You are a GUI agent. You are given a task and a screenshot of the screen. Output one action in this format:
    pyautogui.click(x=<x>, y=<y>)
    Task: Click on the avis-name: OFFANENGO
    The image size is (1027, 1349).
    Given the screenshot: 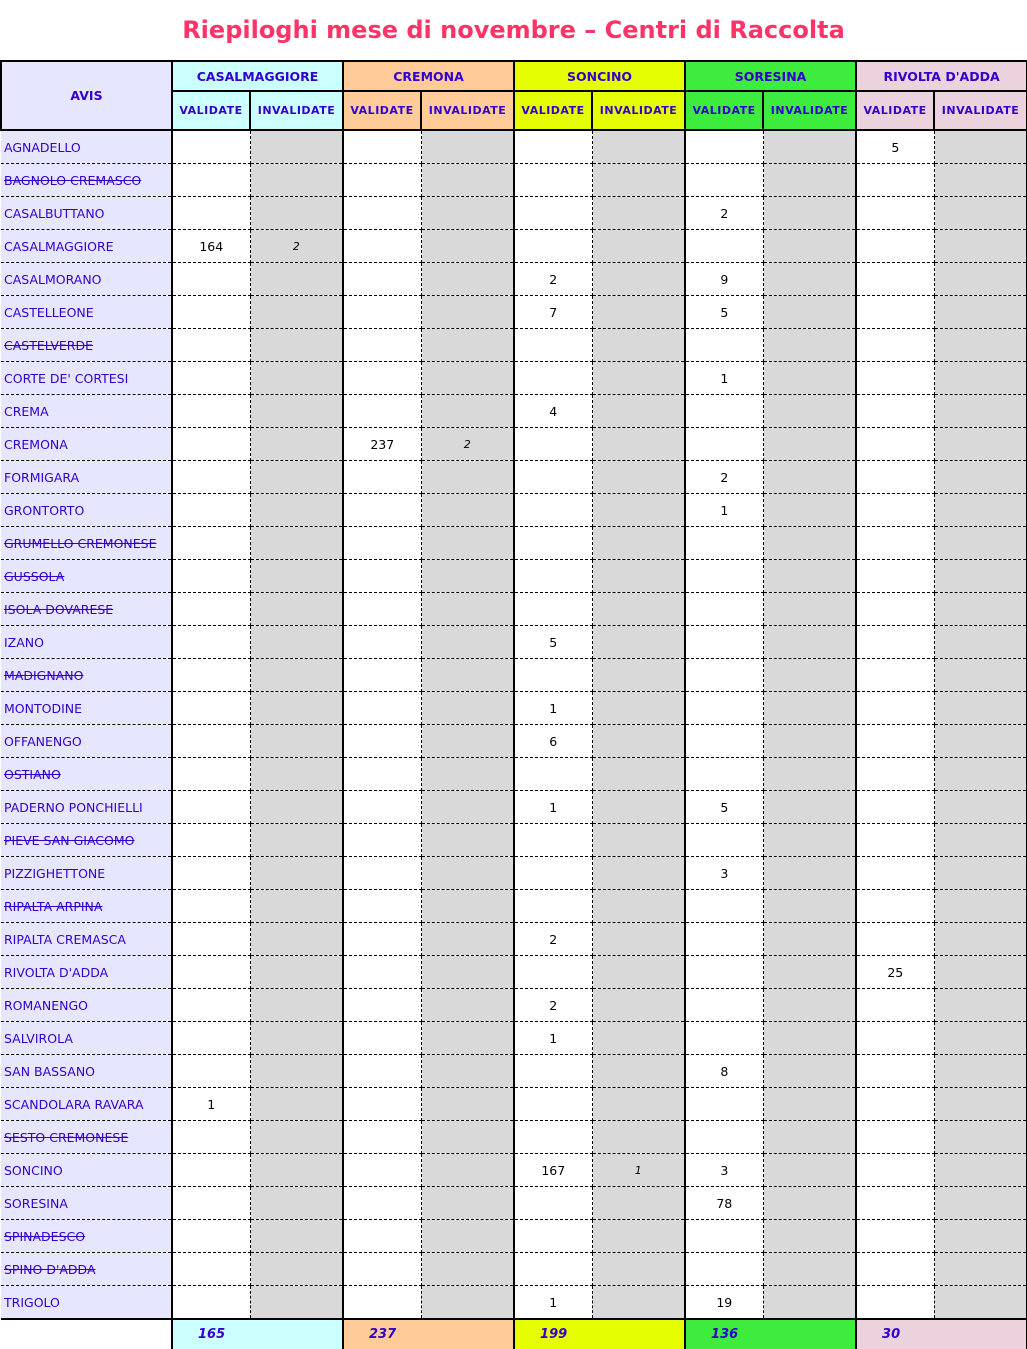 What is the action you would take?
    pyautogui.click(x=87, y=741)
    